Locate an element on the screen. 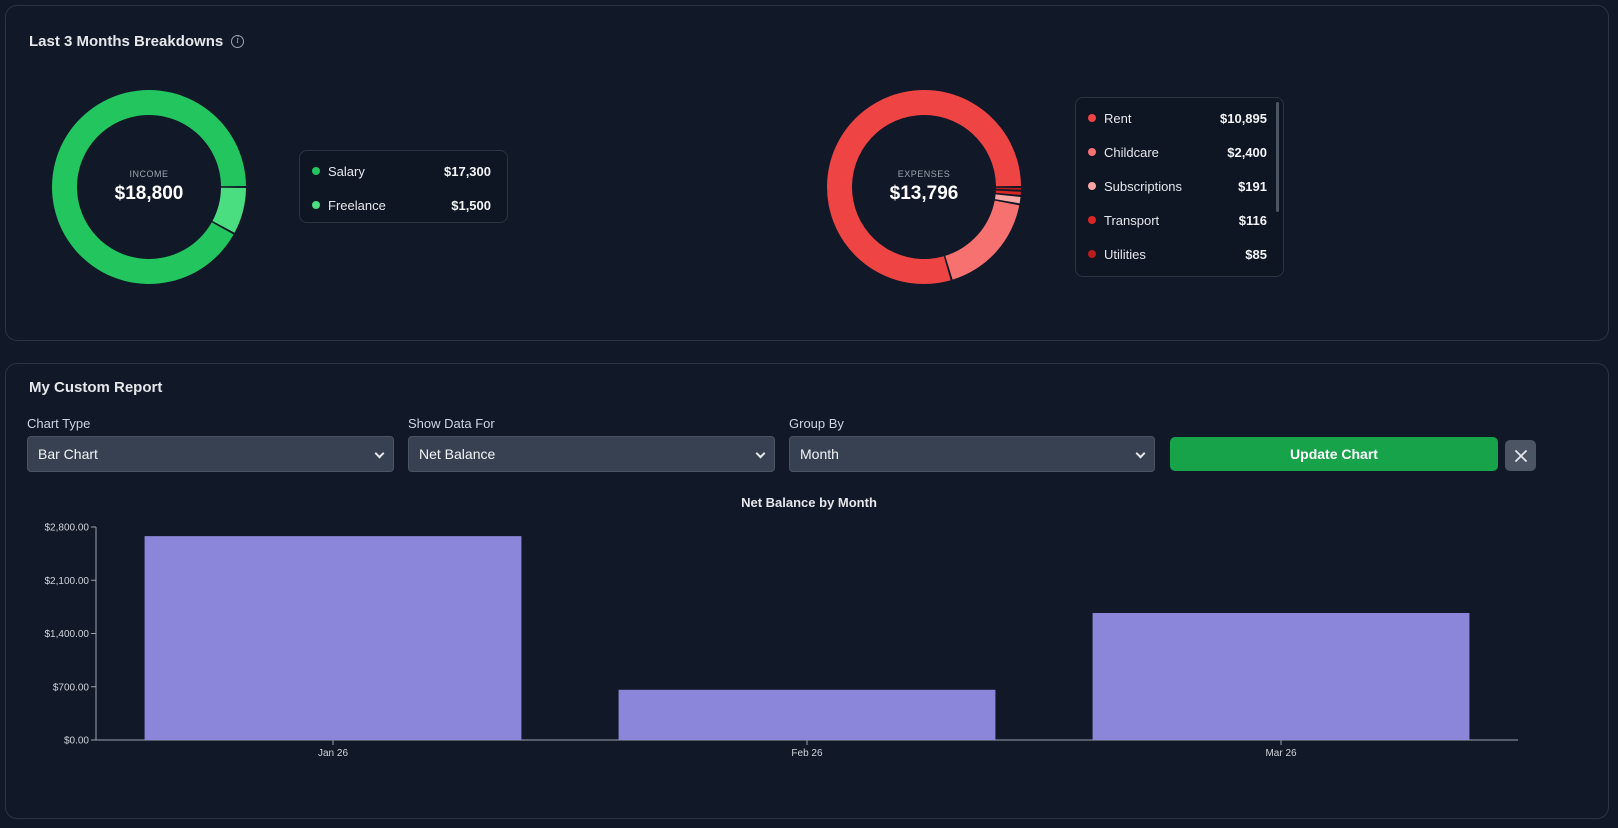 The height and width of the screenshot is (828, 1618). chart-type-select: Bar Chart is located at coordinates (210, 454).